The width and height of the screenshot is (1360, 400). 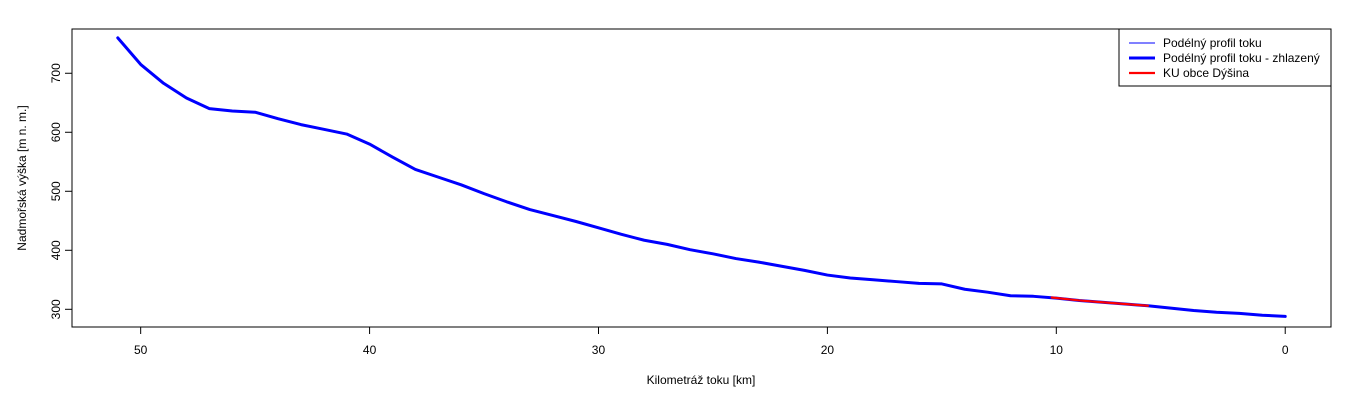 What do you see at coordinates (1212, 43) in the screenshot?
I see `legend-label: Podélný profil toku` at bounding box center [1212, 43].